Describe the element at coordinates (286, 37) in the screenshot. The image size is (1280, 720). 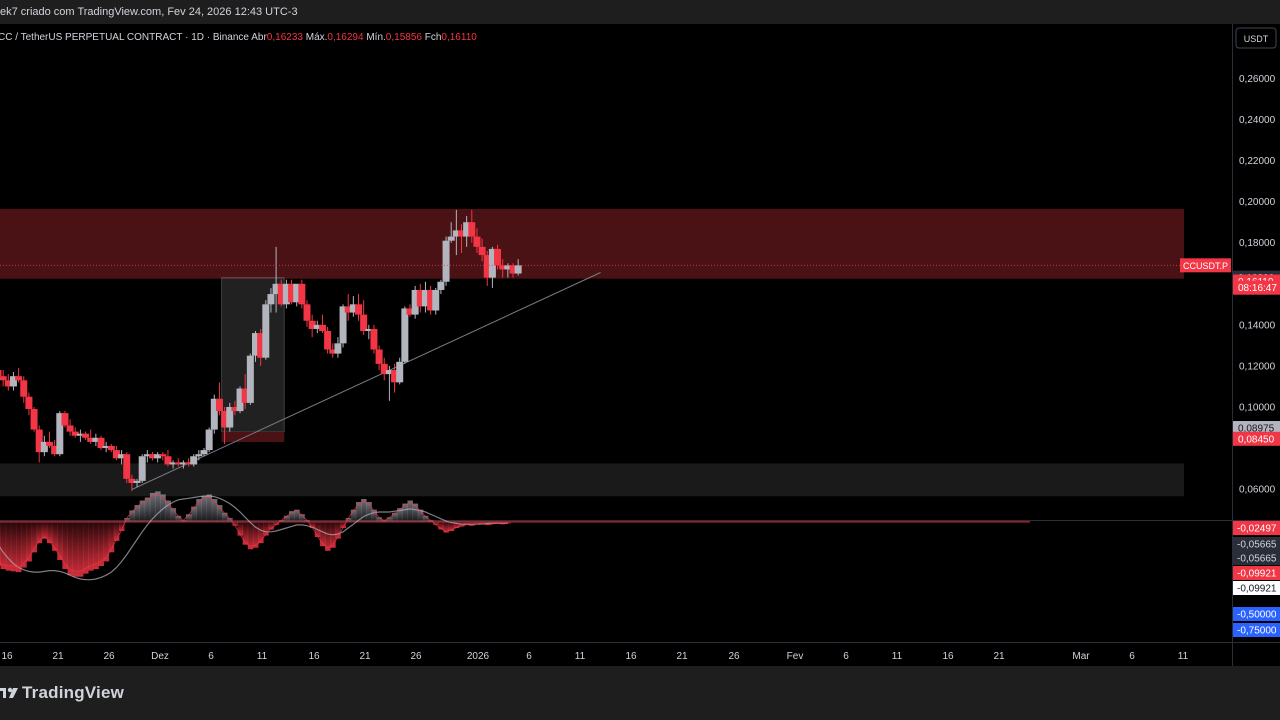
I see `legend-part-2: 0,16233` at that location.